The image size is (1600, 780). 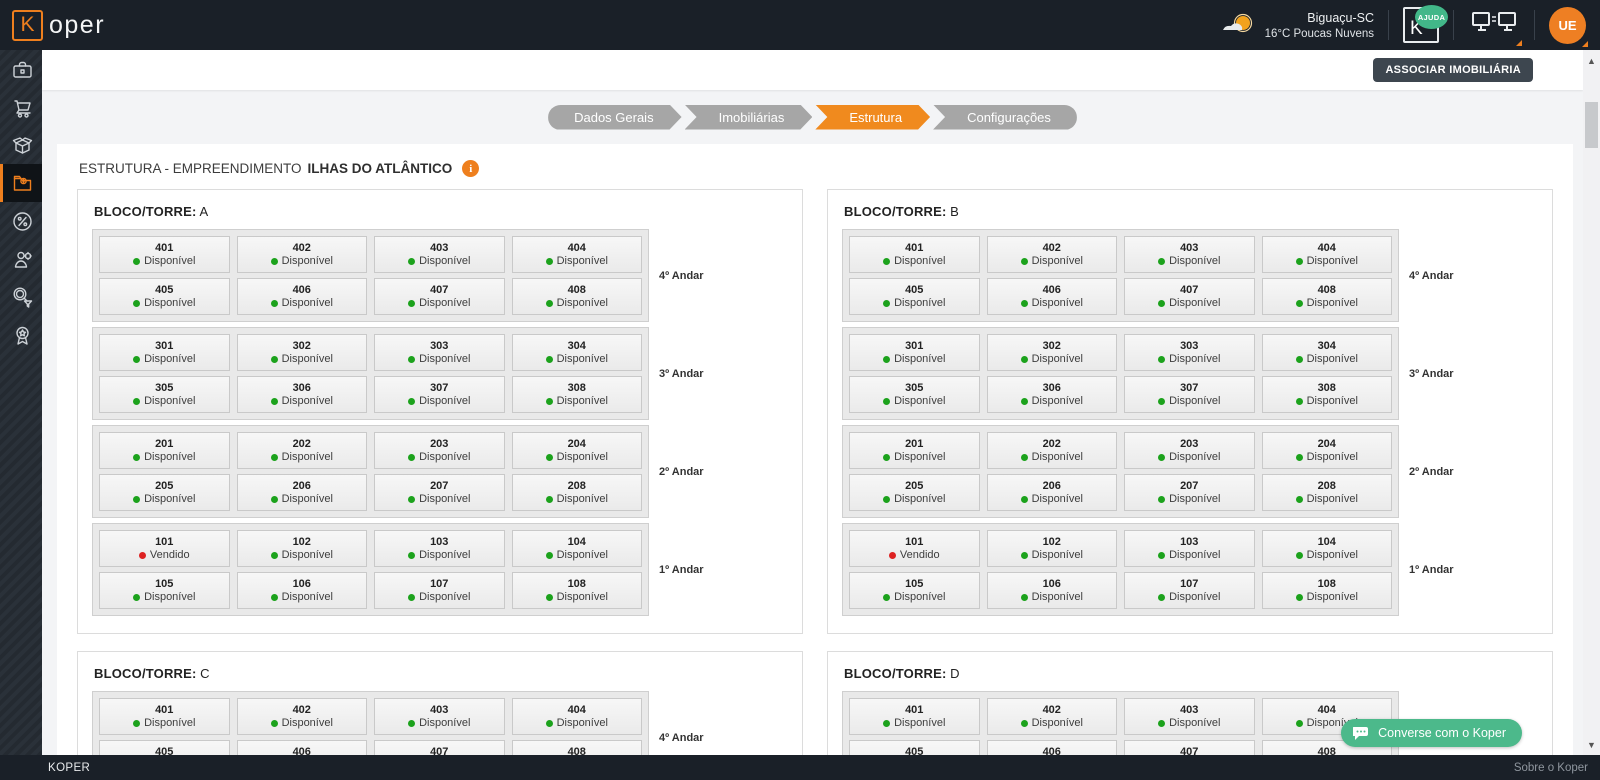 What do you see at coordinates (1431, 733) in the screenshot?
I see `chat-button: Converse com o Koper` at bounding box center [1431, 733].